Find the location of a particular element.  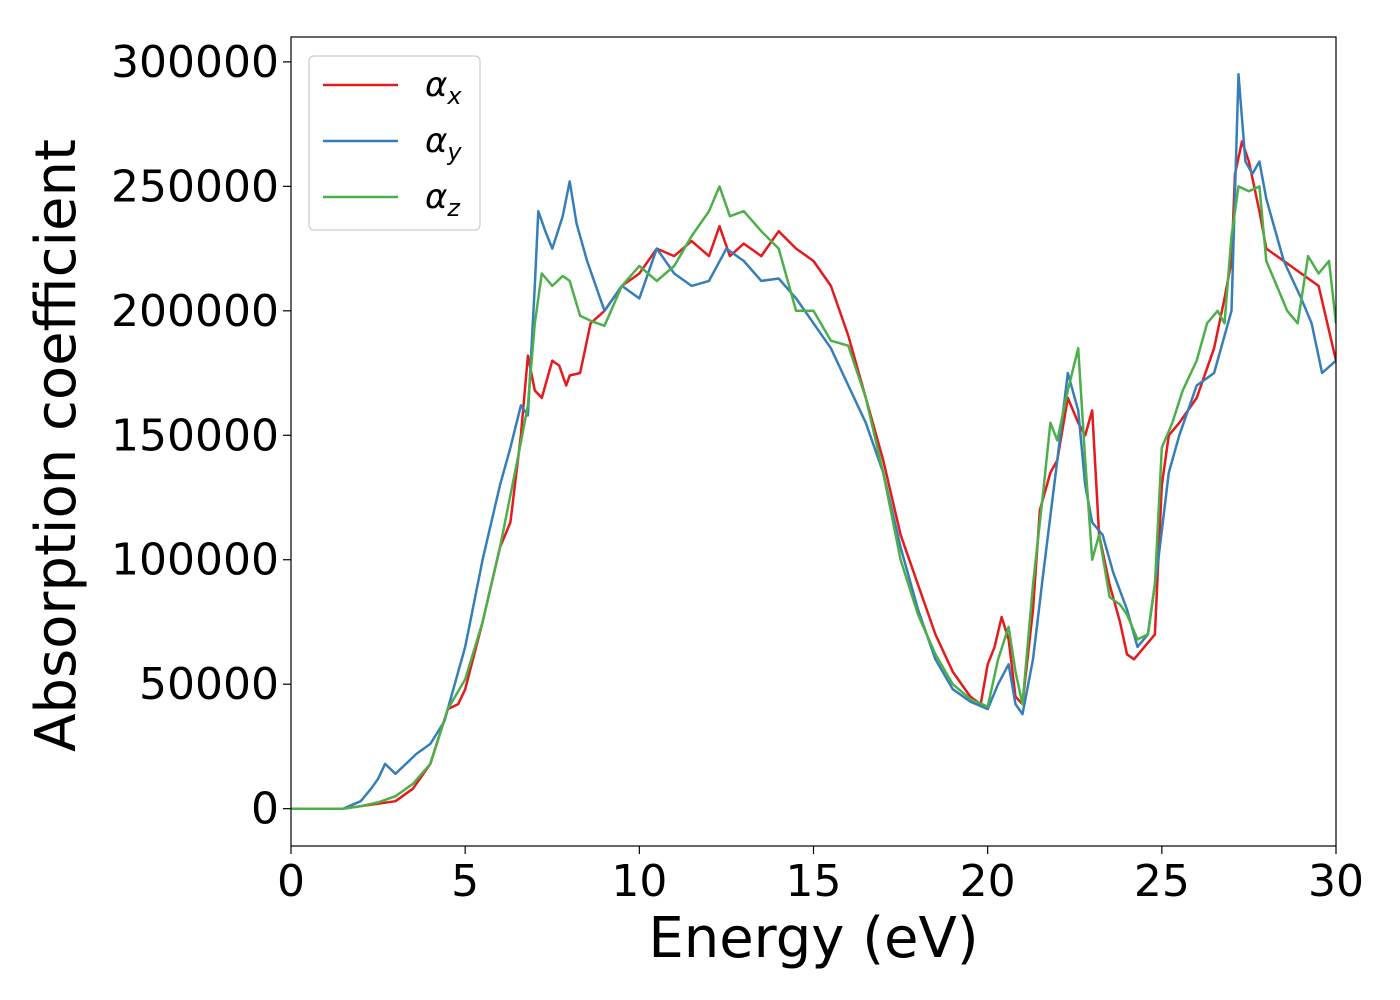

x-tick-label: 20 is located at coordinates (988, 881).